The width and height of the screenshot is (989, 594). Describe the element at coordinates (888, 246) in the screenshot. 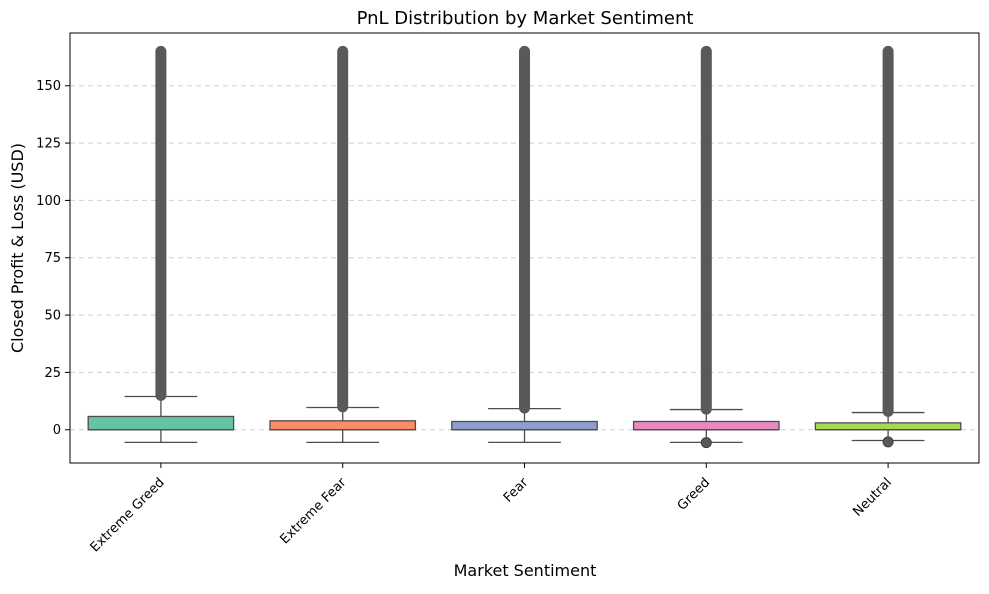

I see `box-neutral` at that location.